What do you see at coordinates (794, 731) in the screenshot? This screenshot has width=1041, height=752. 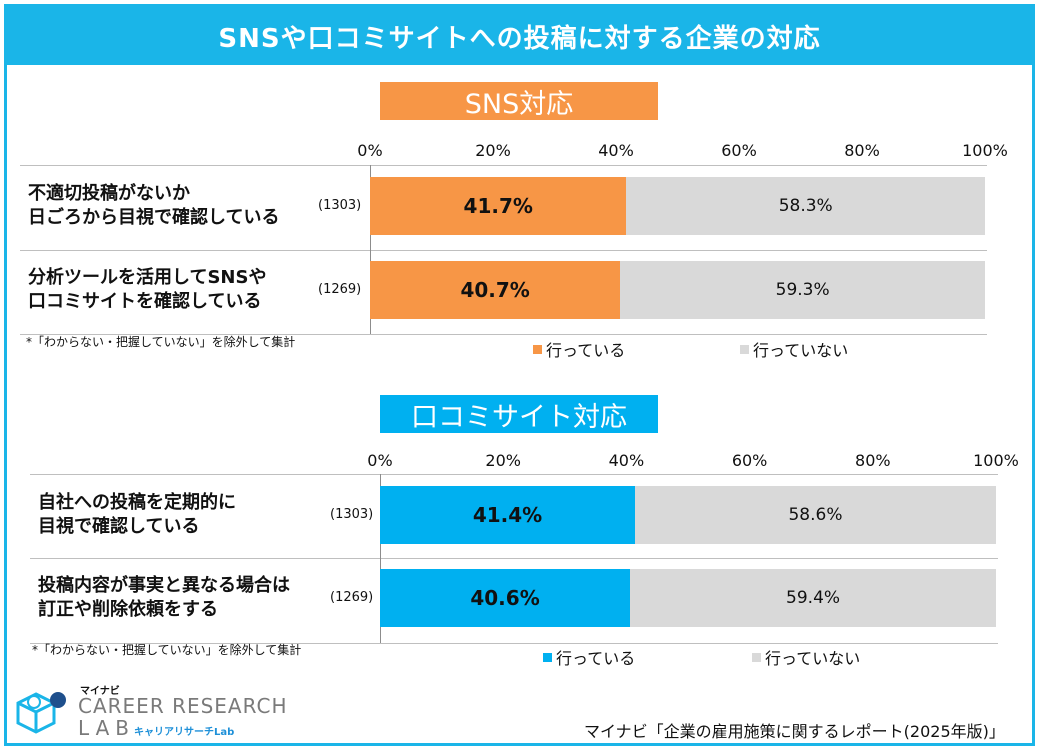 I see `source-citation: マイナビ「企業の雇用施策に関するレポート(2025年版)」` at bounding box center [794, 731].